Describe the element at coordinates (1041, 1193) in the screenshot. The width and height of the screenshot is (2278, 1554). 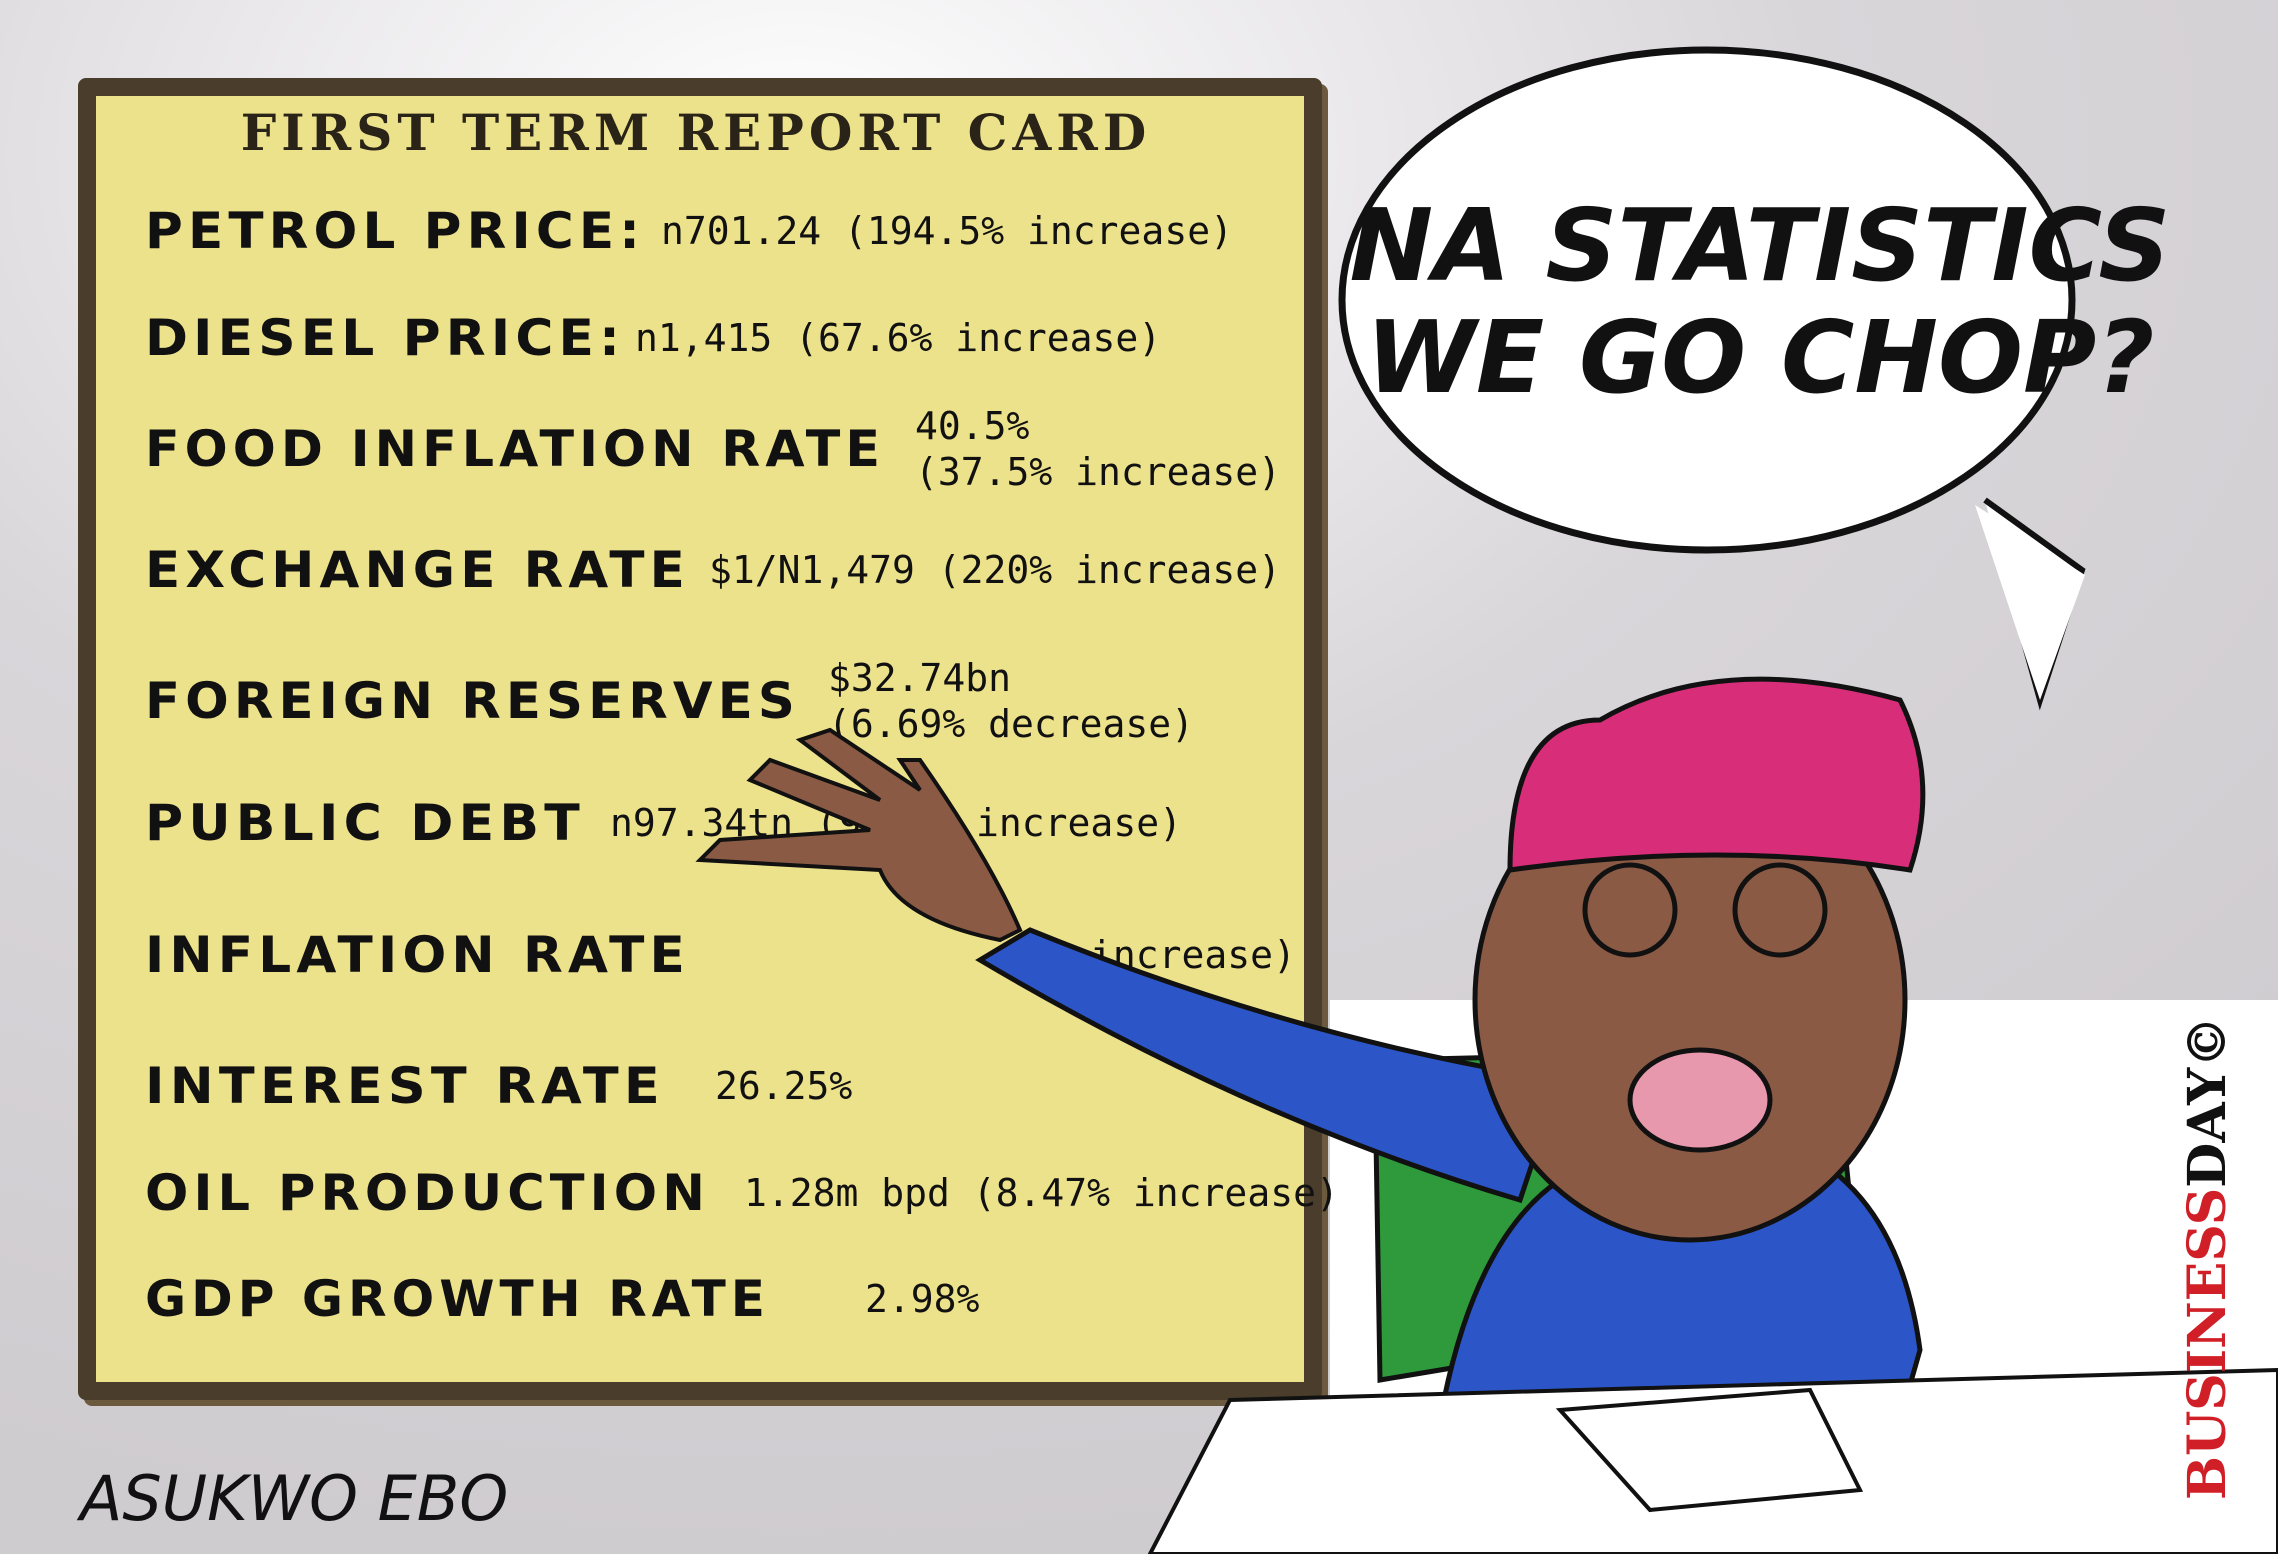
I see `row-value: 1.28m bpd (8.47% increase)` at that location.